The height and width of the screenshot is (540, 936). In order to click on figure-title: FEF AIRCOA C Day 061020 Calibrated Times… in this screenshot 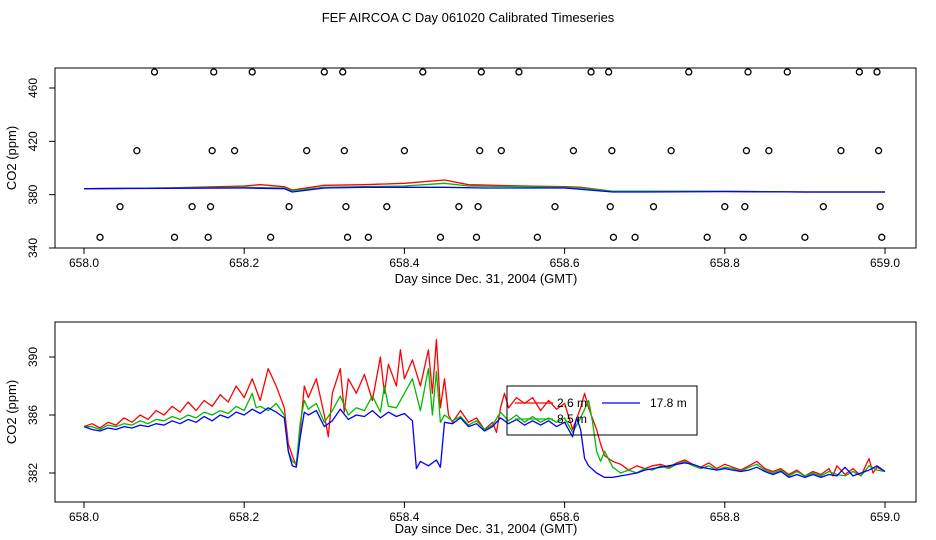, I will do `click(468, 17)`.